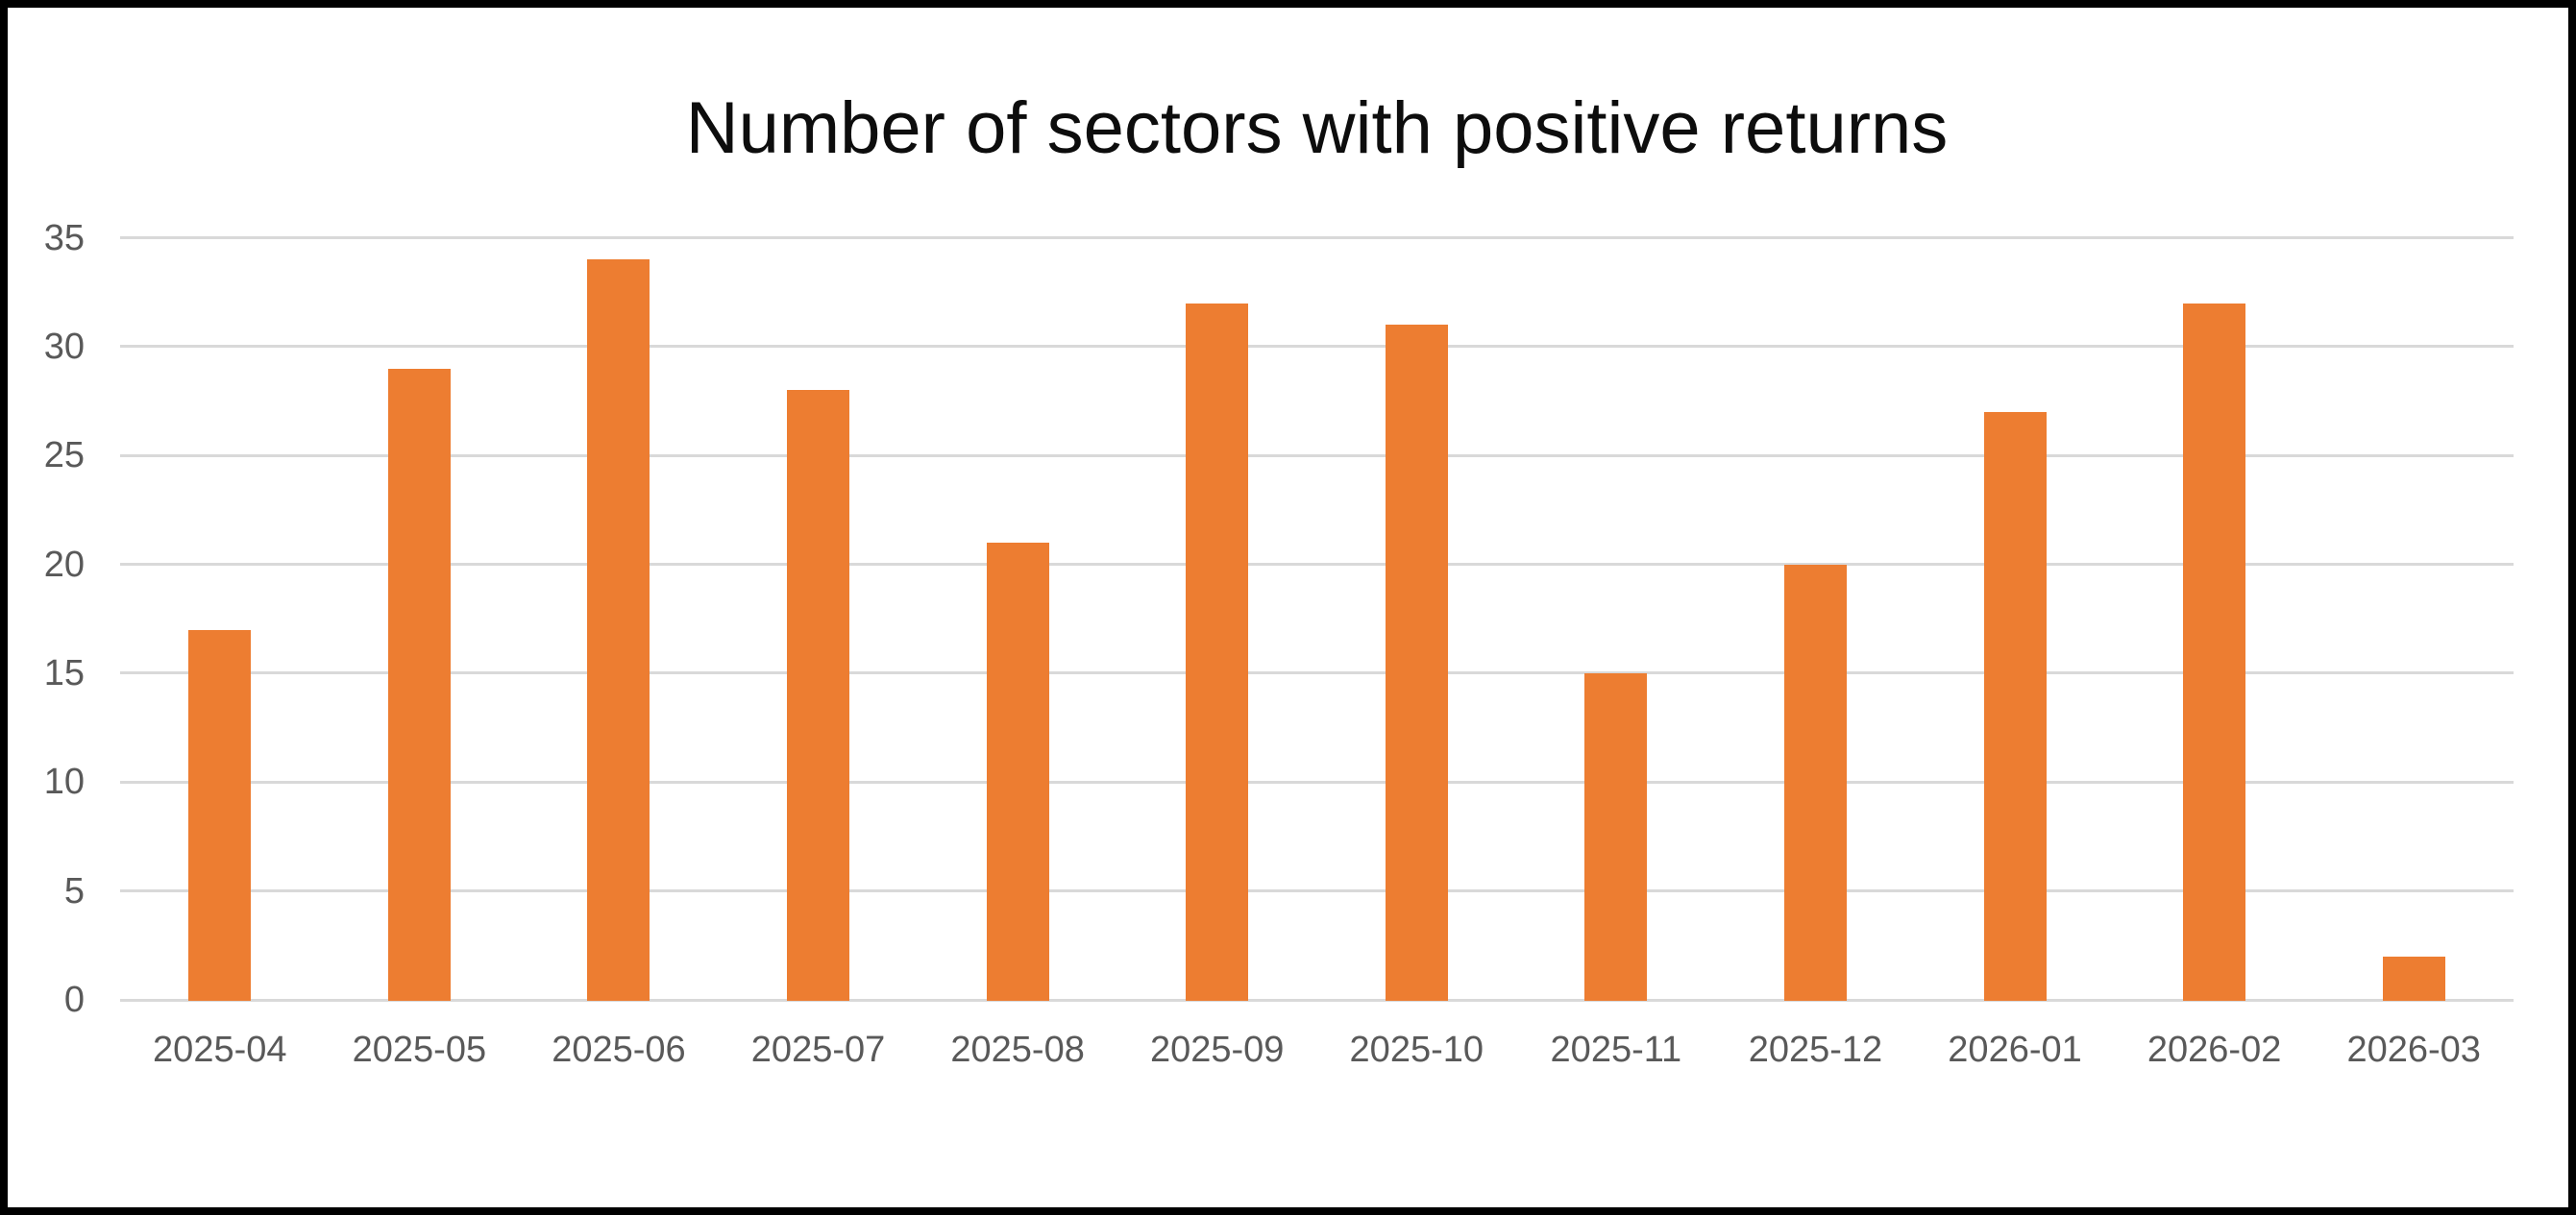 The image size is (2576, 1215). Describe the element at coordinates (2214, 1050) in the screenshot. I see `x-axis-tick-label: 2026-02` at that location.